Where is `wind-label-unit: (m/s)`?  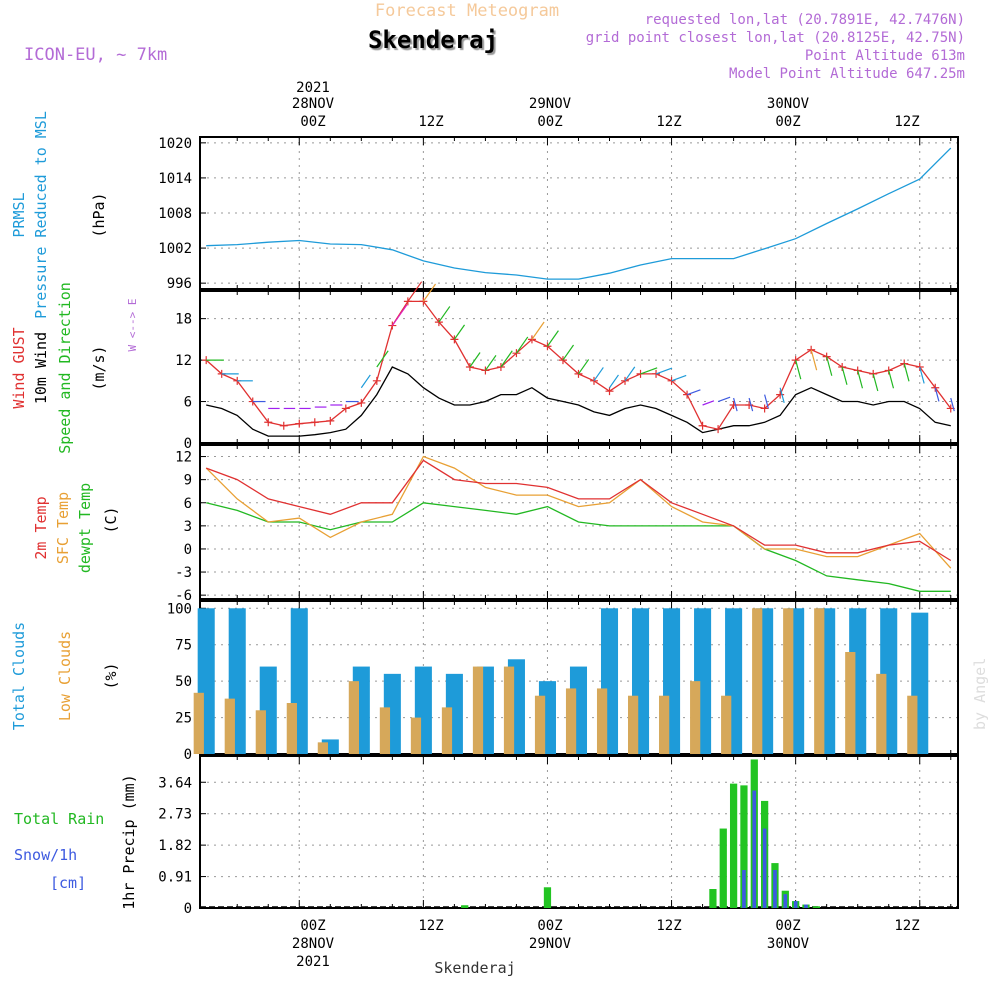 wind-label-unit: (m/s) is located at coordinates (99, 367).